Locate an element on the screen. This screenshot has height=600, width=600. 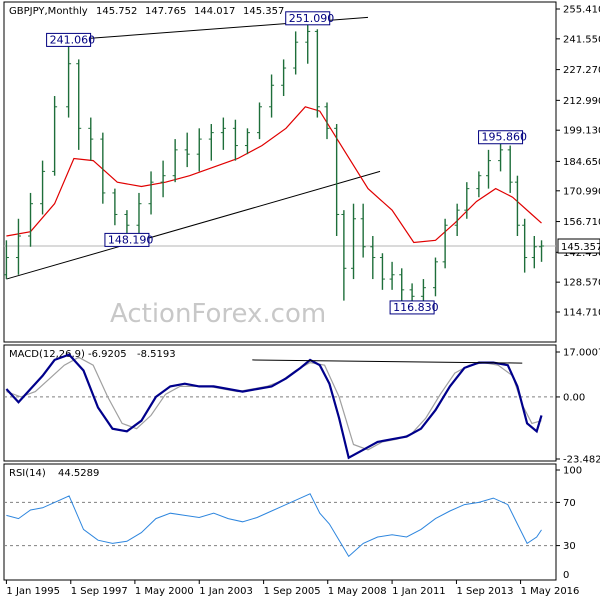
current-price-label: 145.357 is located at coordinates (580, 247).